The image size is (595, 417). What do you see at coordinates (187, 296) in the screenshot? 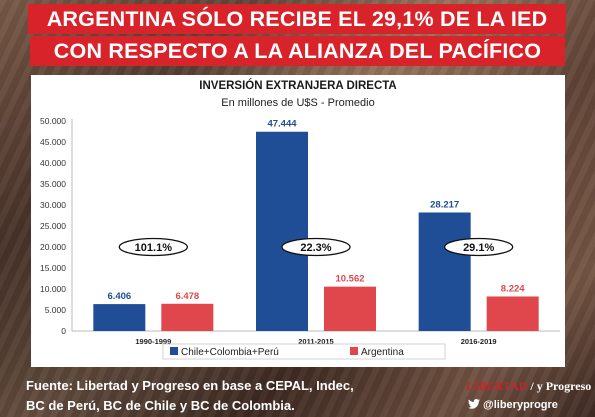
I see `data-label: 6.478` at bounding box center [187, 296].